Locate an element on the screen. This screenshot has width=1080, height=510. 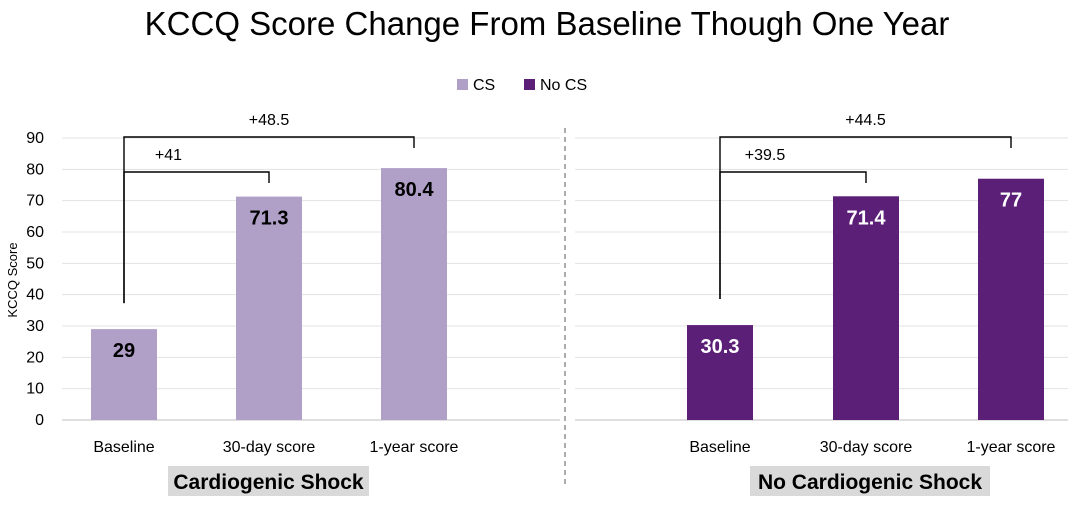
y-tick-label: 10 is located at coordinates (35, 389).